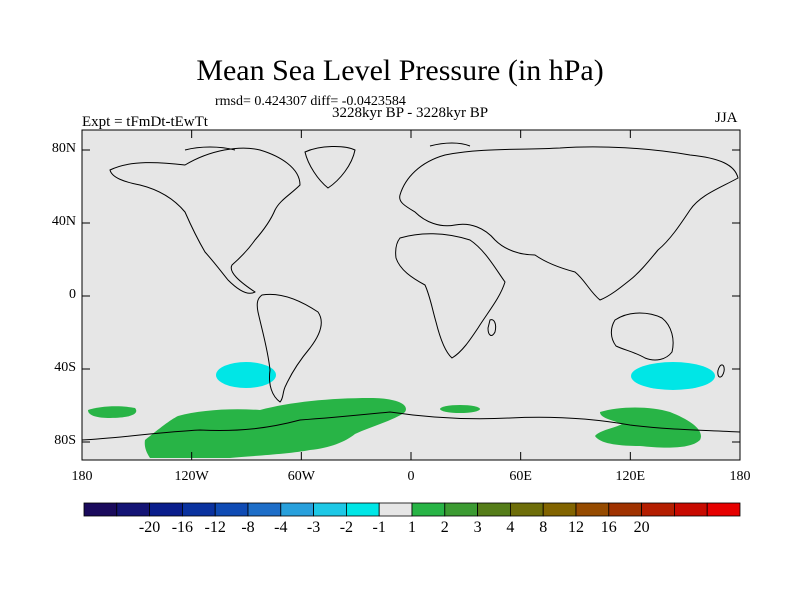  I want to click on colorbar-label: 12, so click(576, 527).